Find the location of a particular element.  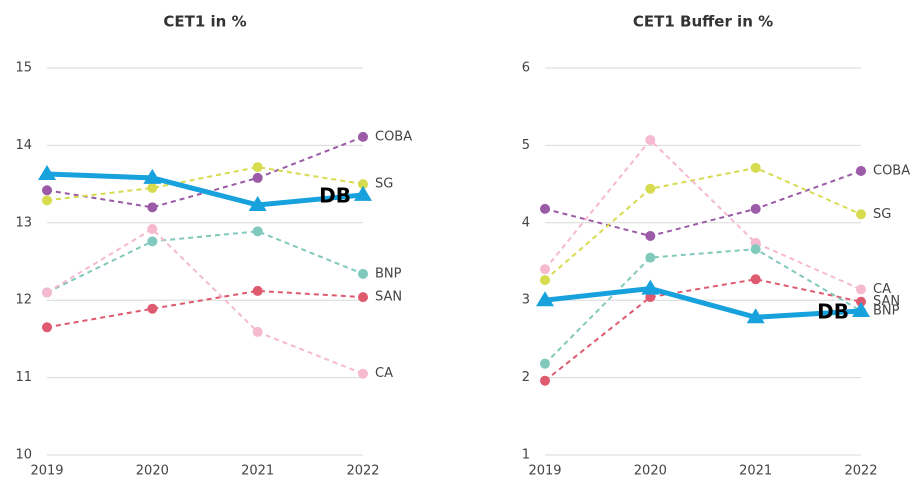

chart-title: CET1 Buffer in % is located at coordinates (703, 22).